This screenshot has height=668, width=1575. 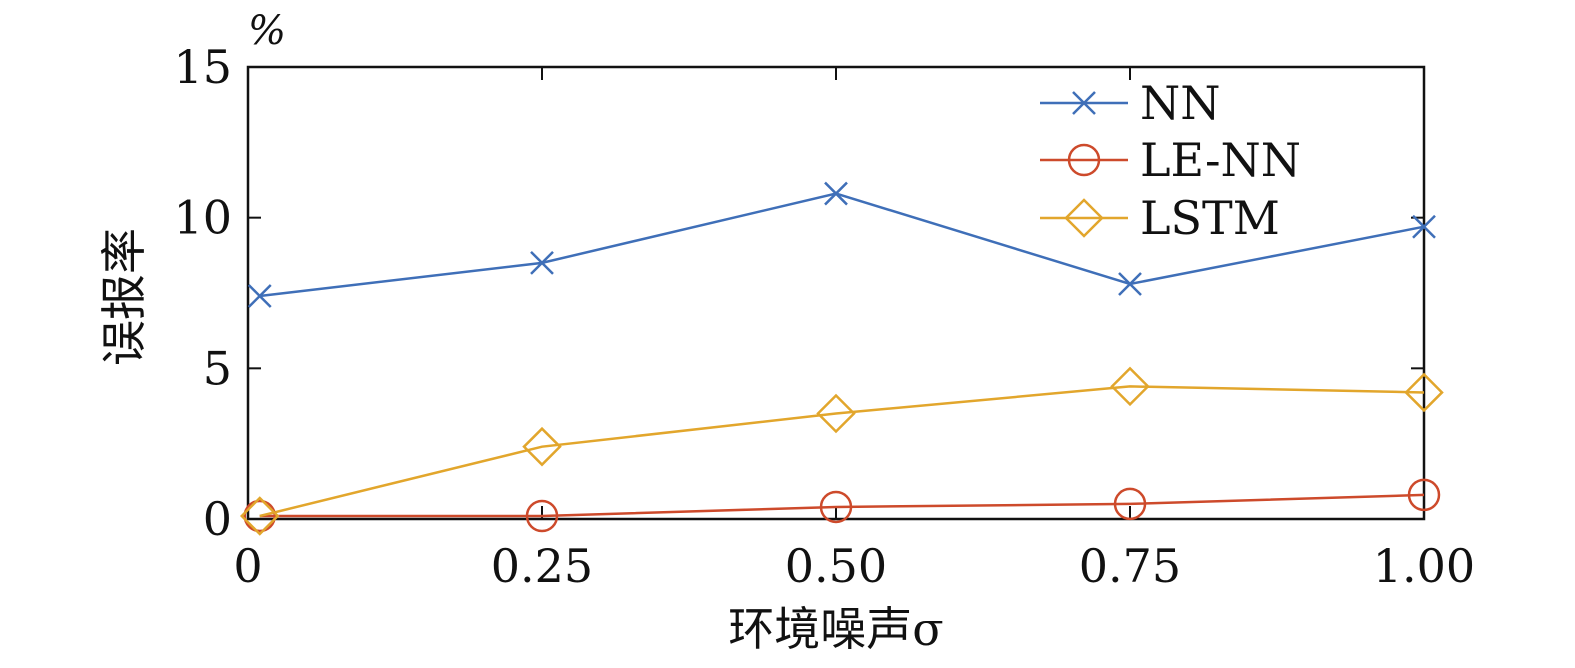 I want to click on x-tick-label: 1.00, so click(x=1424, y=566).